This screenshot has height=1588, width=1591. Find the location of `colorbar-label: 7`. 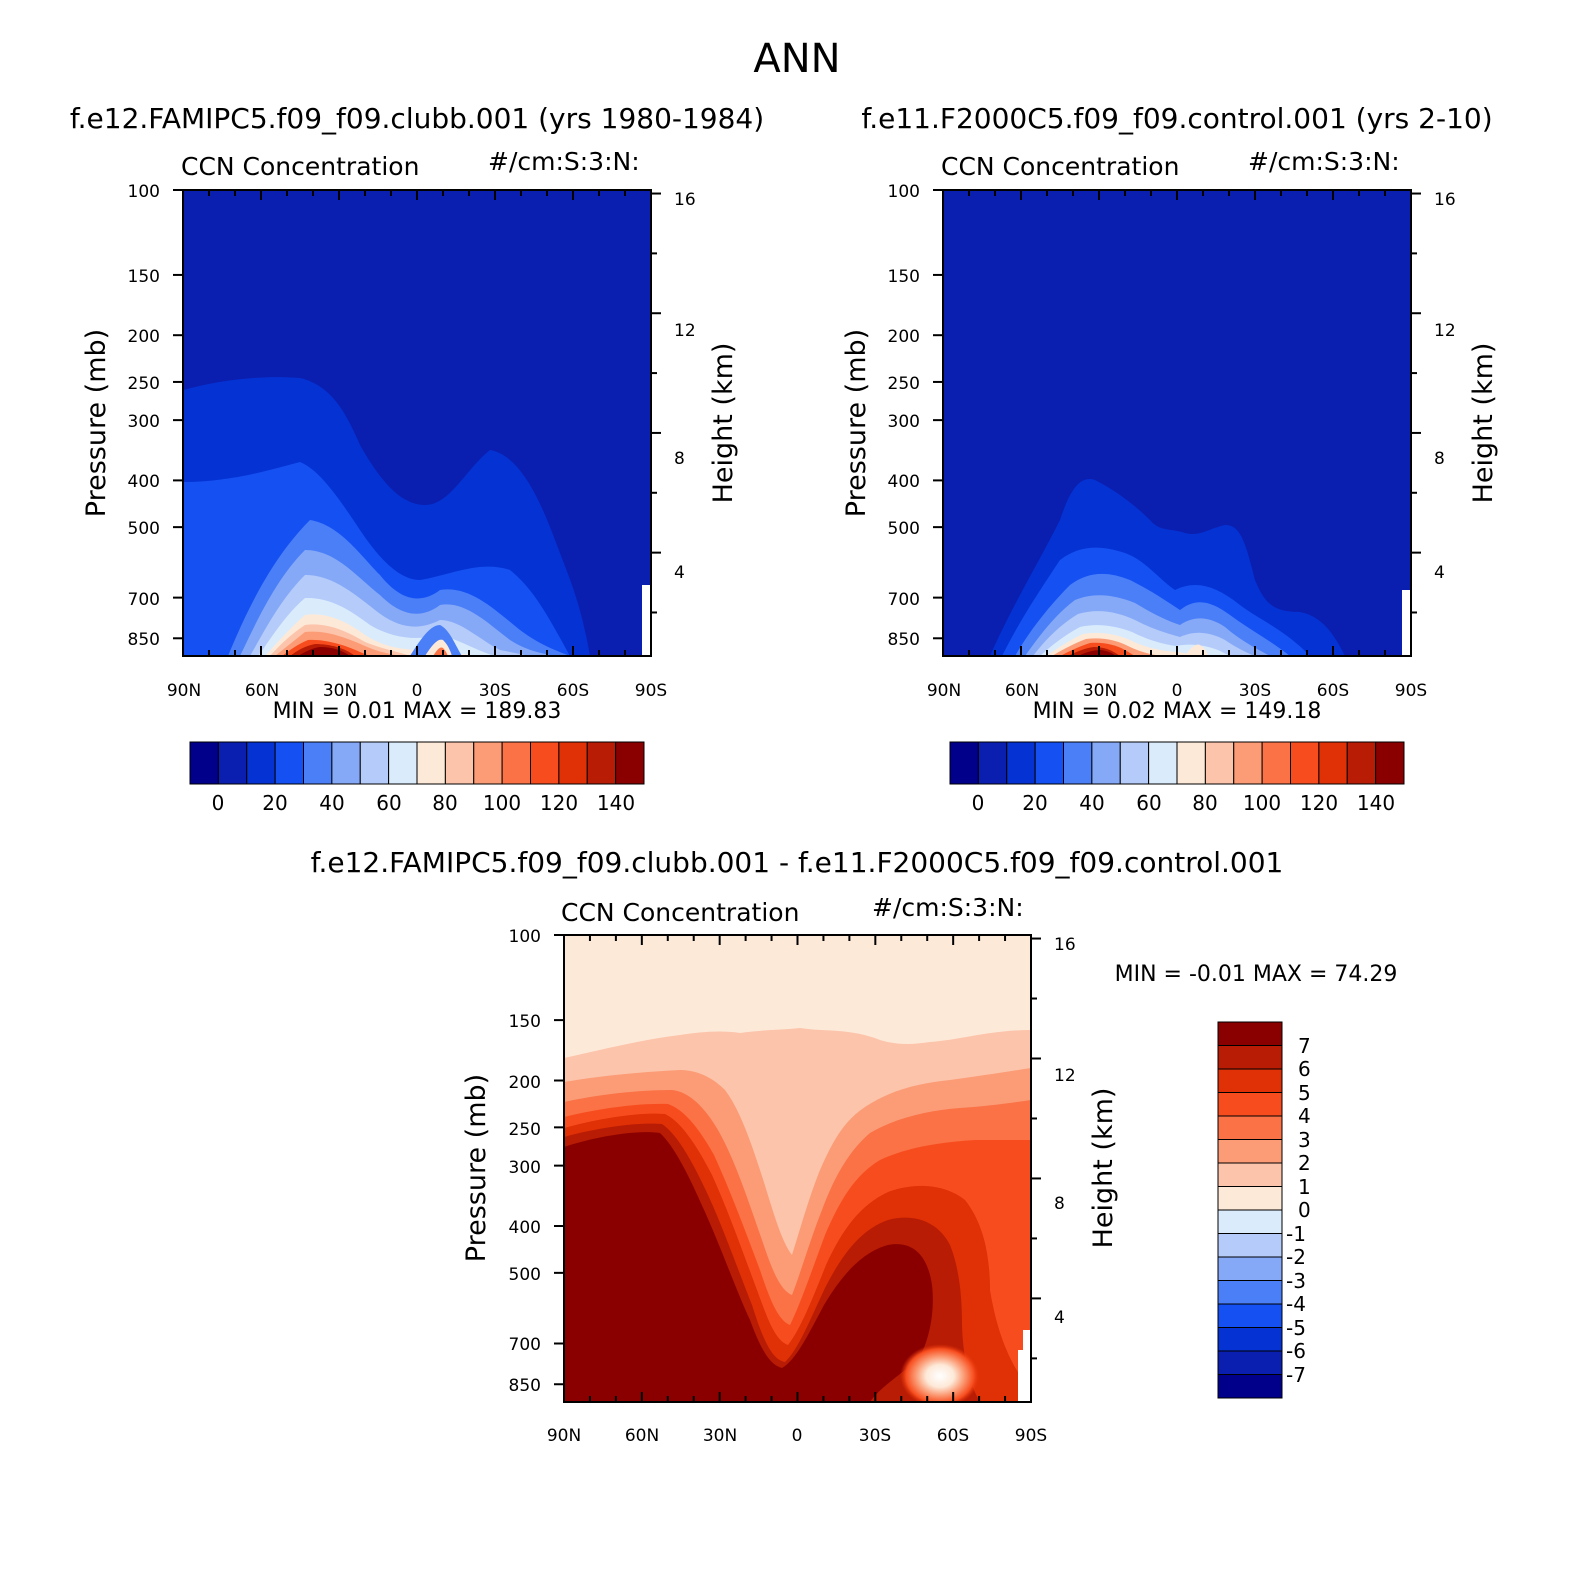

colorbar-label: 7 is located at coordinates (1304, 1046).